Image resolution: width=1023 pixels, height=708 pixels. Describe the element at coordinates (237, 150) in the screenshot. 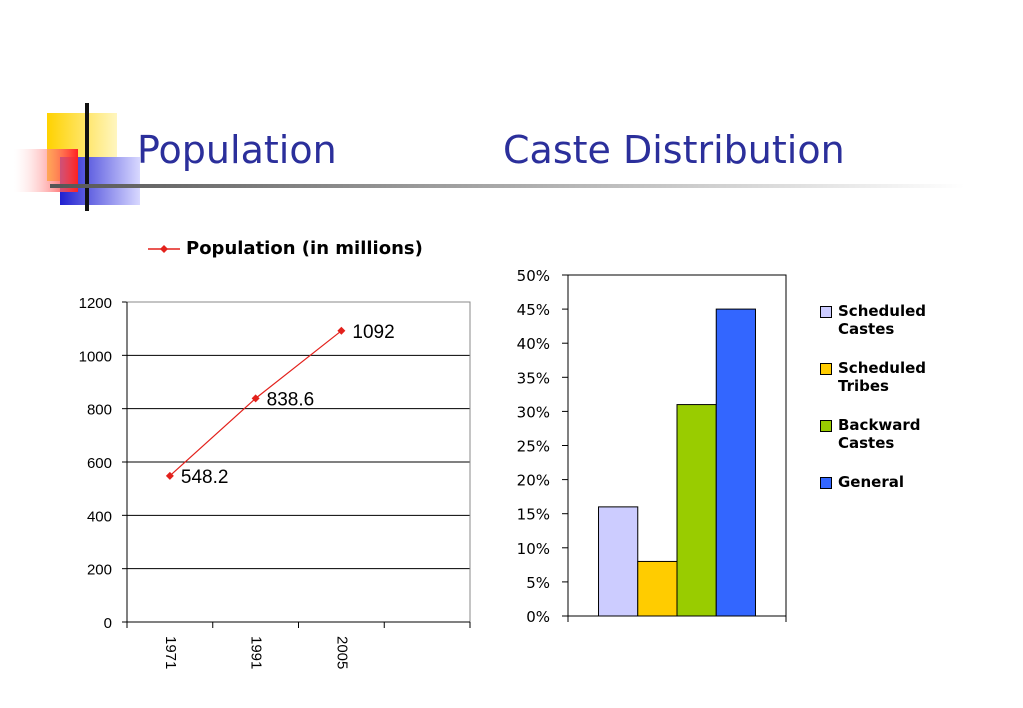

I see `slide-title-population: Population` at that location.